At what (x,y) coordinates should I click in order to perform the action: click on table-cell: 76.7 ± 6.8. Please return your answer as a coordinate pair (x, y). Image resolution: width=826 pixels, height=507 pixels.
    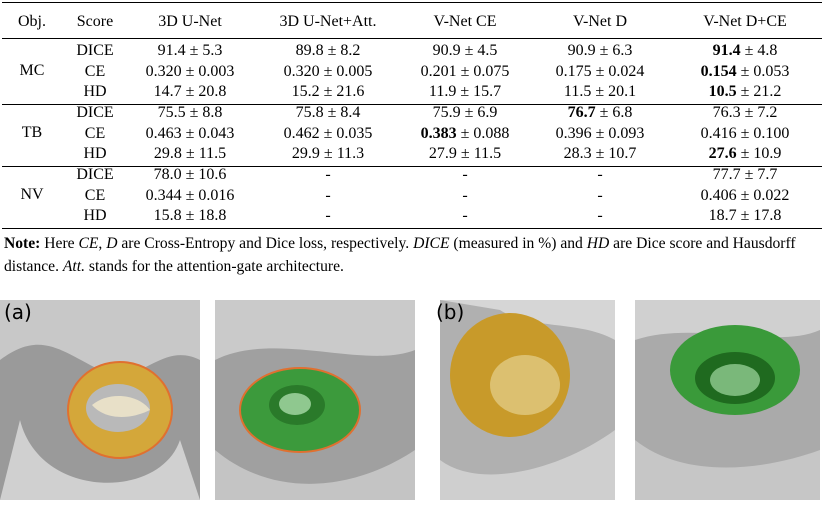
    Looking at the image, I should click on (600, 113).